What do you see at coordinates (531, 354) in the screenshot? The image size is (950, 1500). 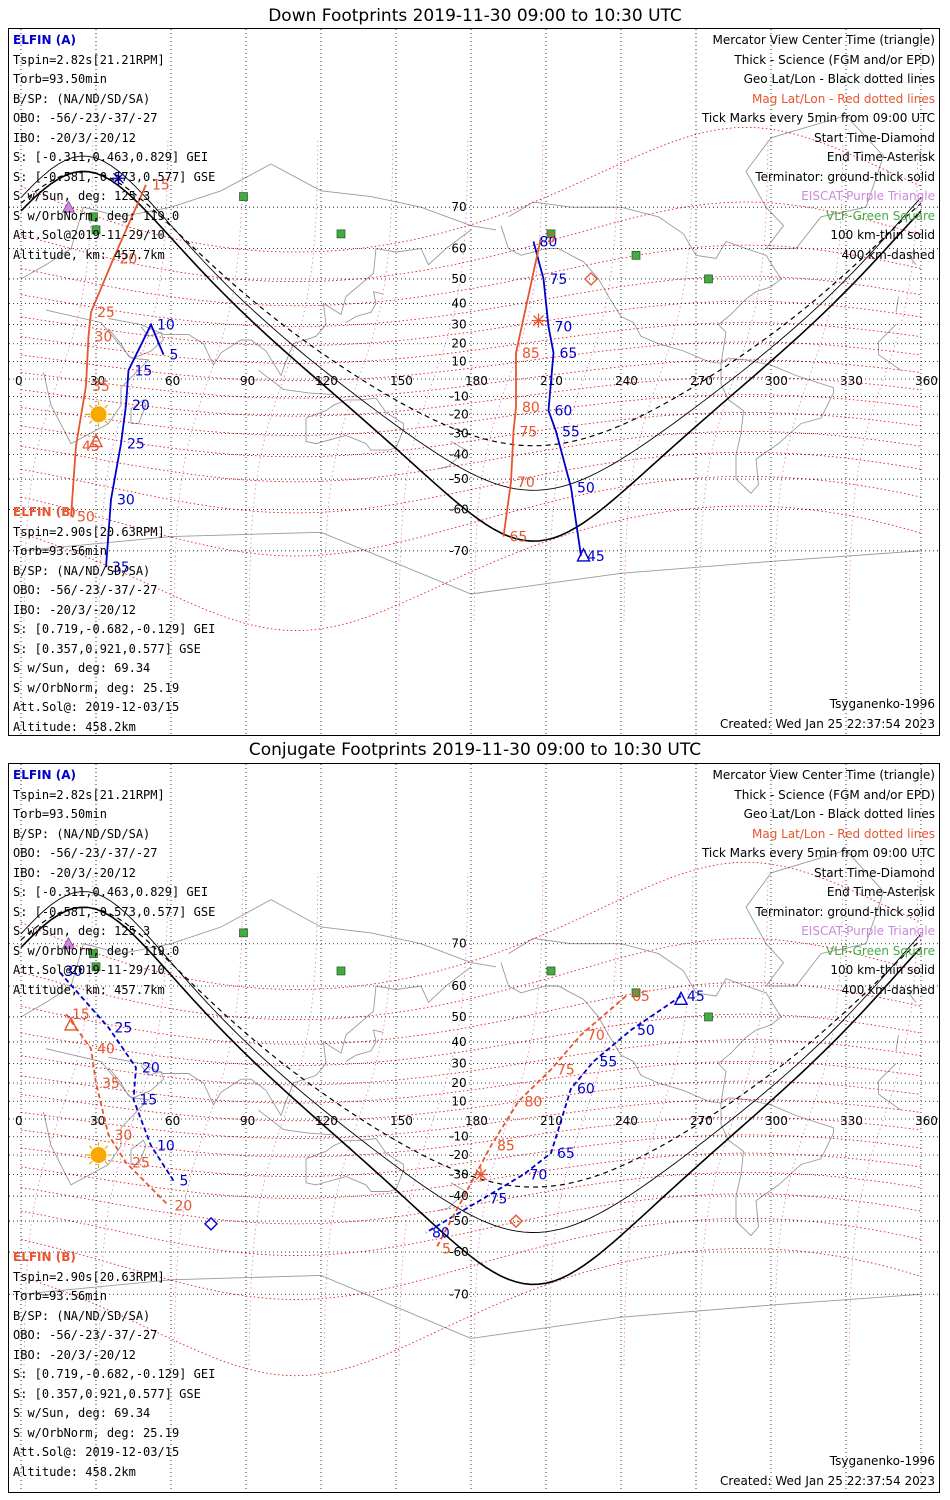 I see `elfin-b-tick-label: 85` at bounding box center [531, 354].